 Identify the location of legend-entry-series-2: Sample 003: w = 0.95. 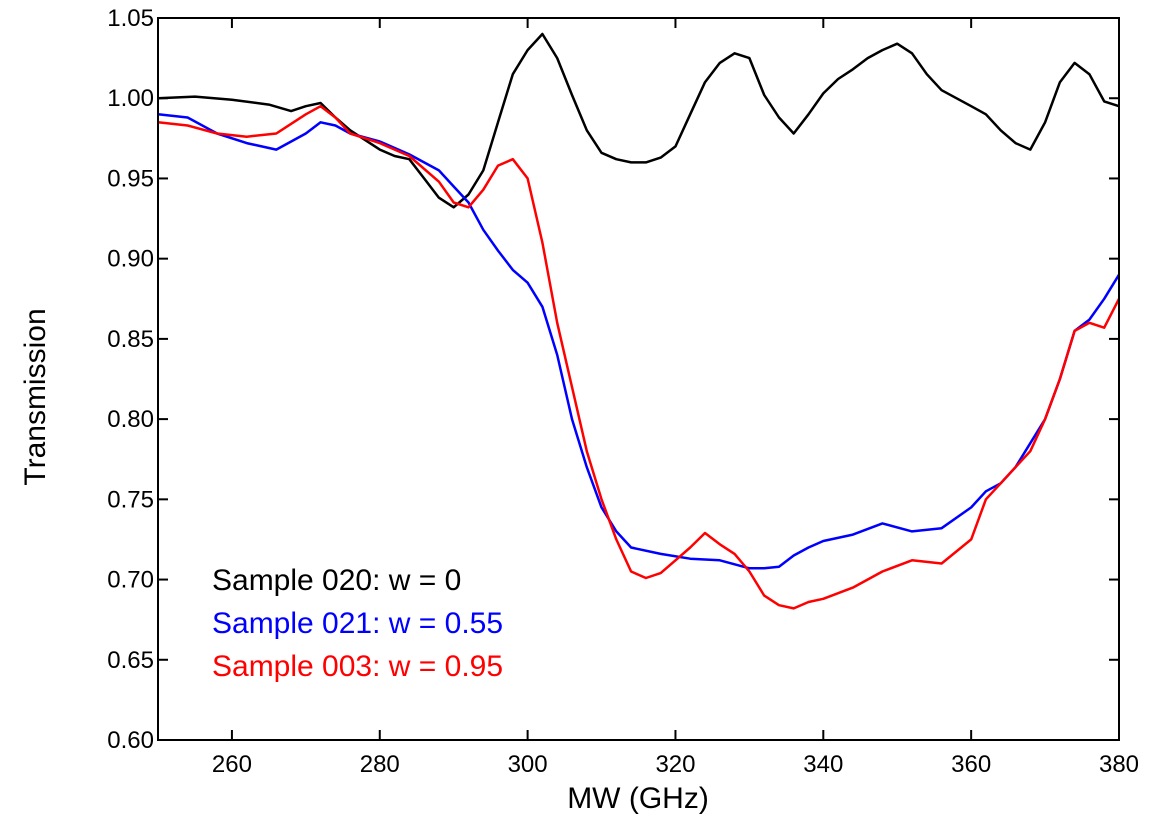
(357, 666).